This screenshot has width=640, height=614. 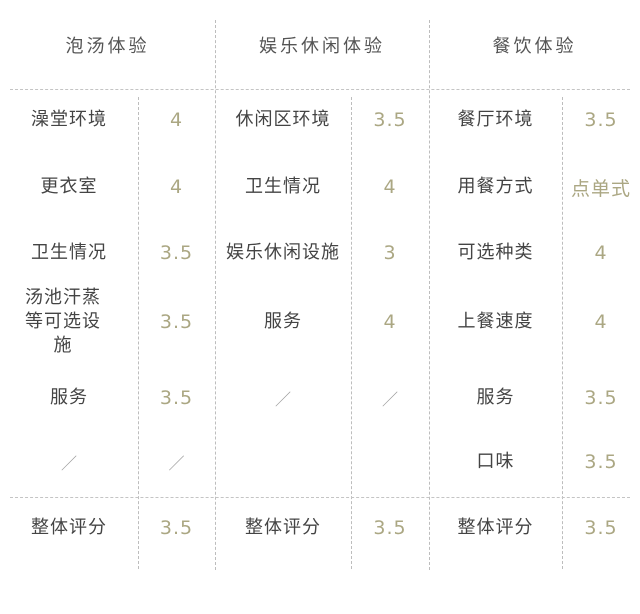 I want to click on row-value, so click(x=390, y=462).